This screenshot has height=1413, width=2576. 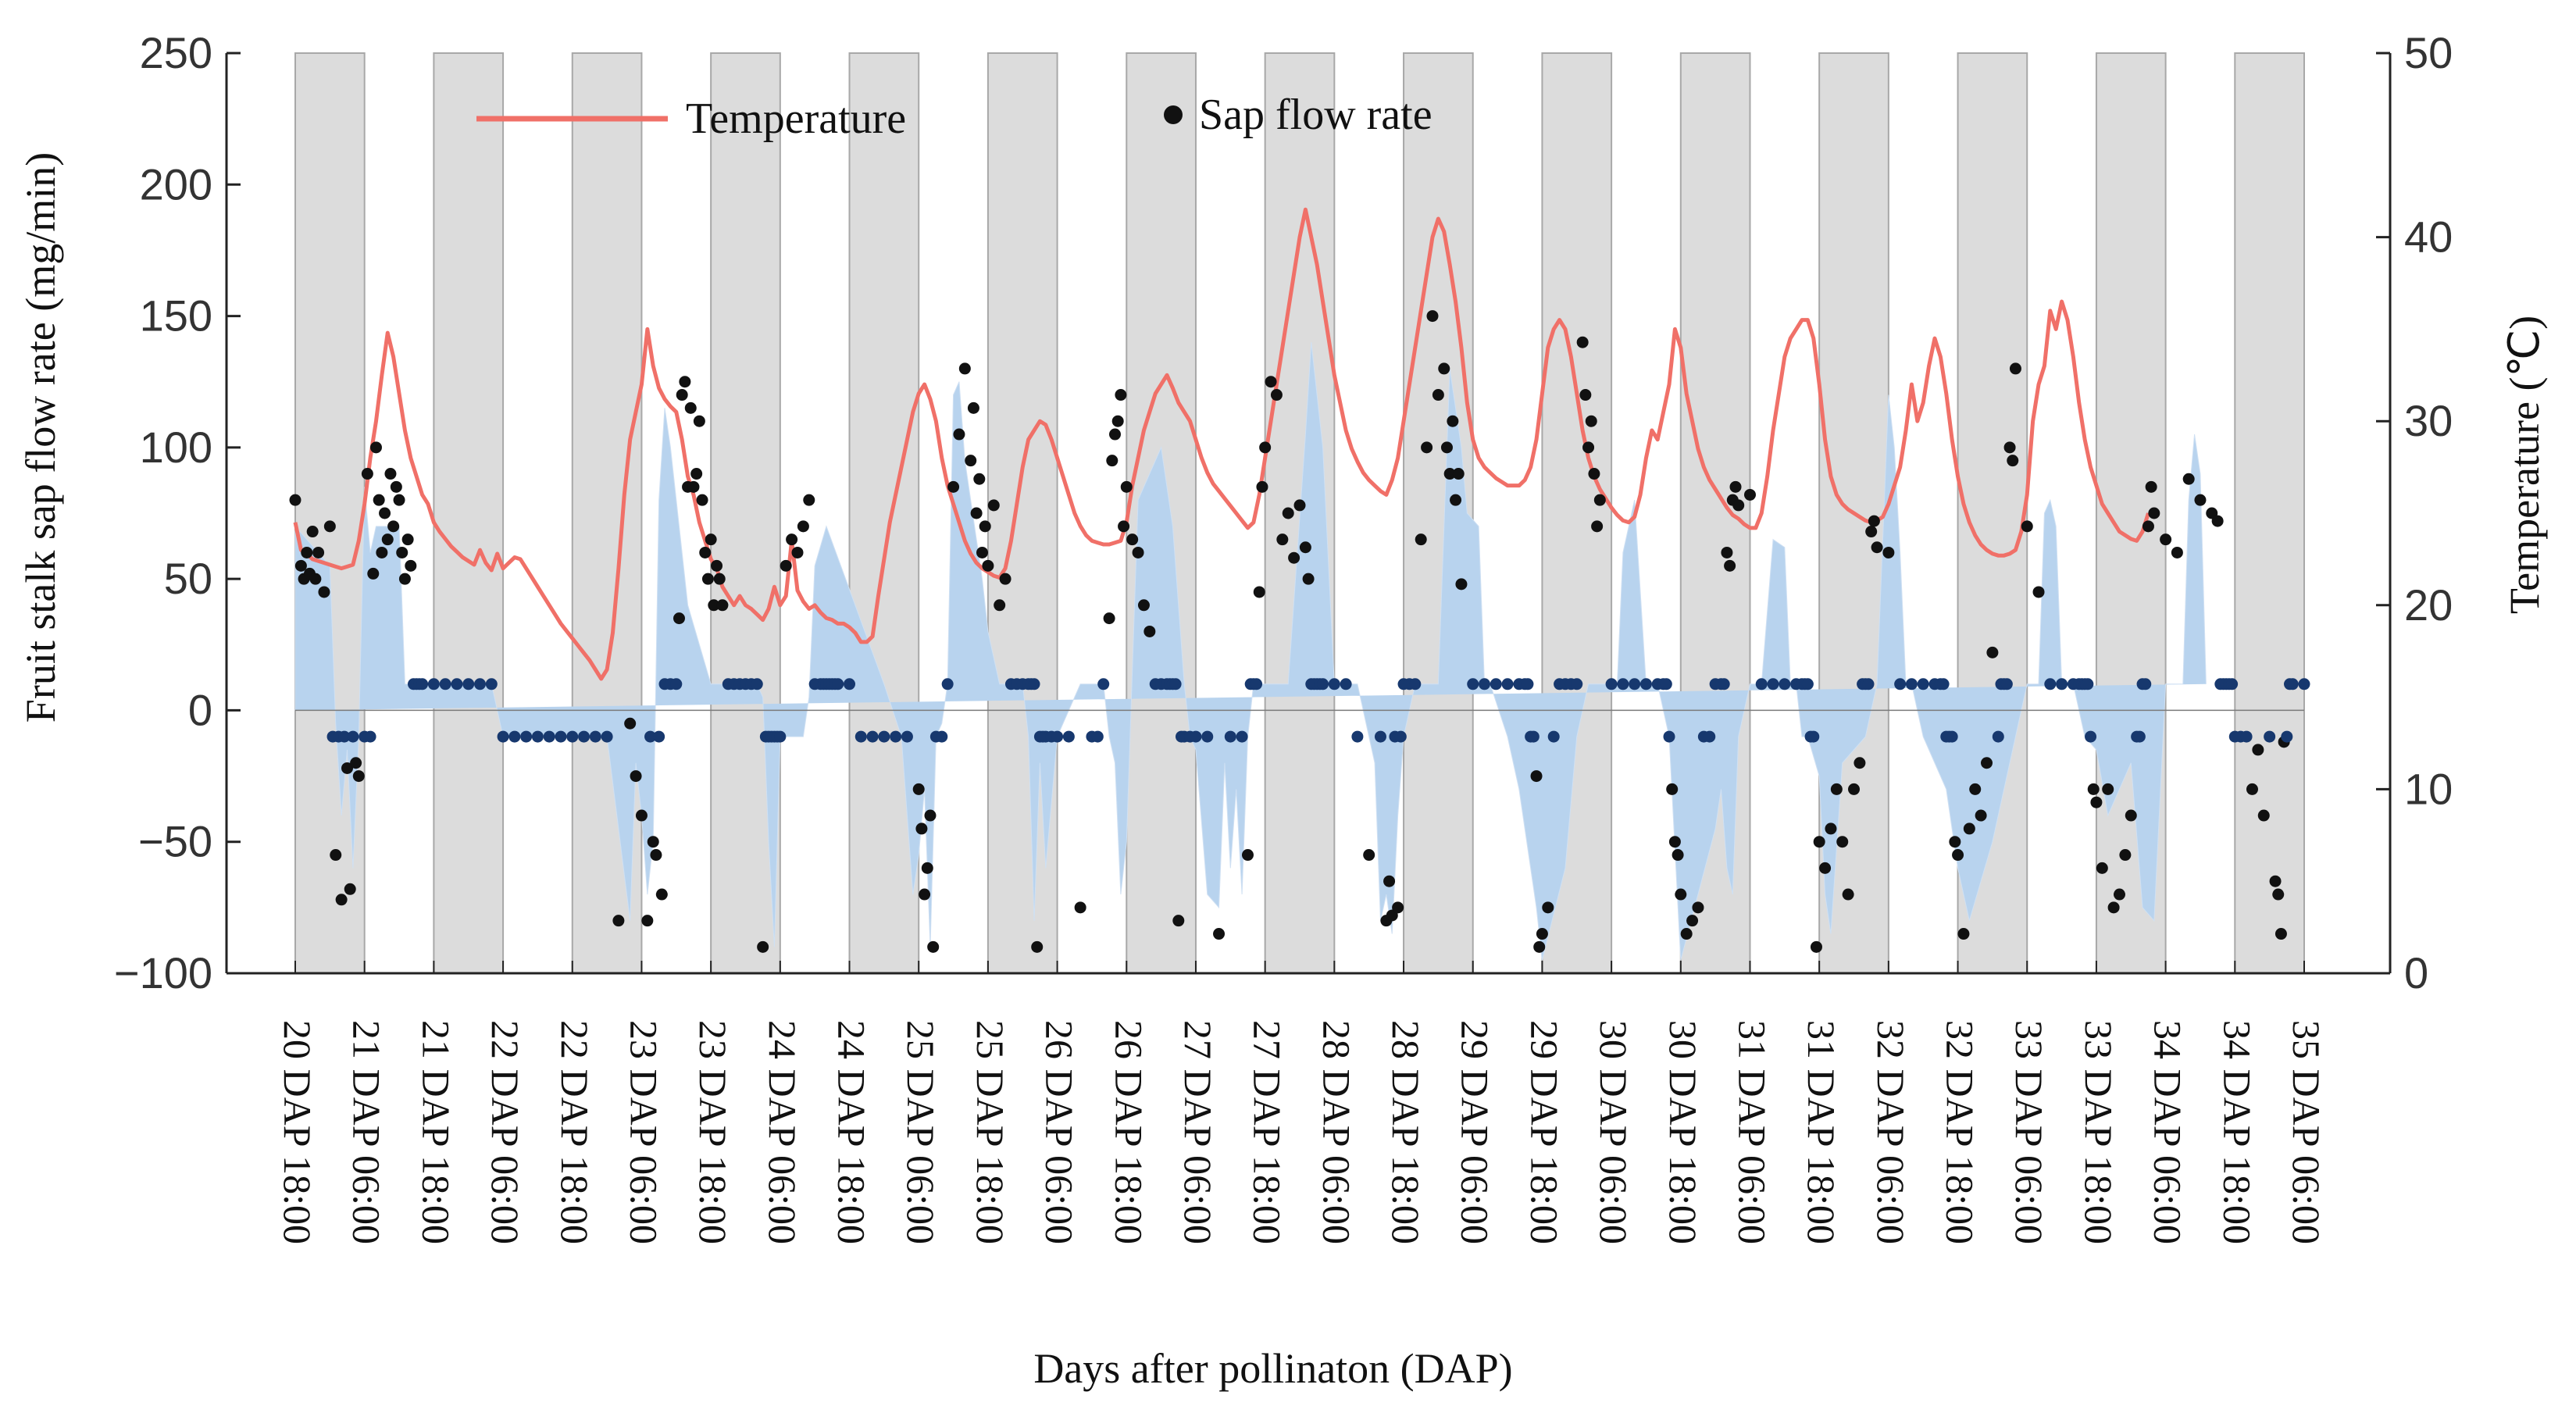 I want to click on x-tick-label: 33 DAP 18:00, so click(x=2099, y=1132).